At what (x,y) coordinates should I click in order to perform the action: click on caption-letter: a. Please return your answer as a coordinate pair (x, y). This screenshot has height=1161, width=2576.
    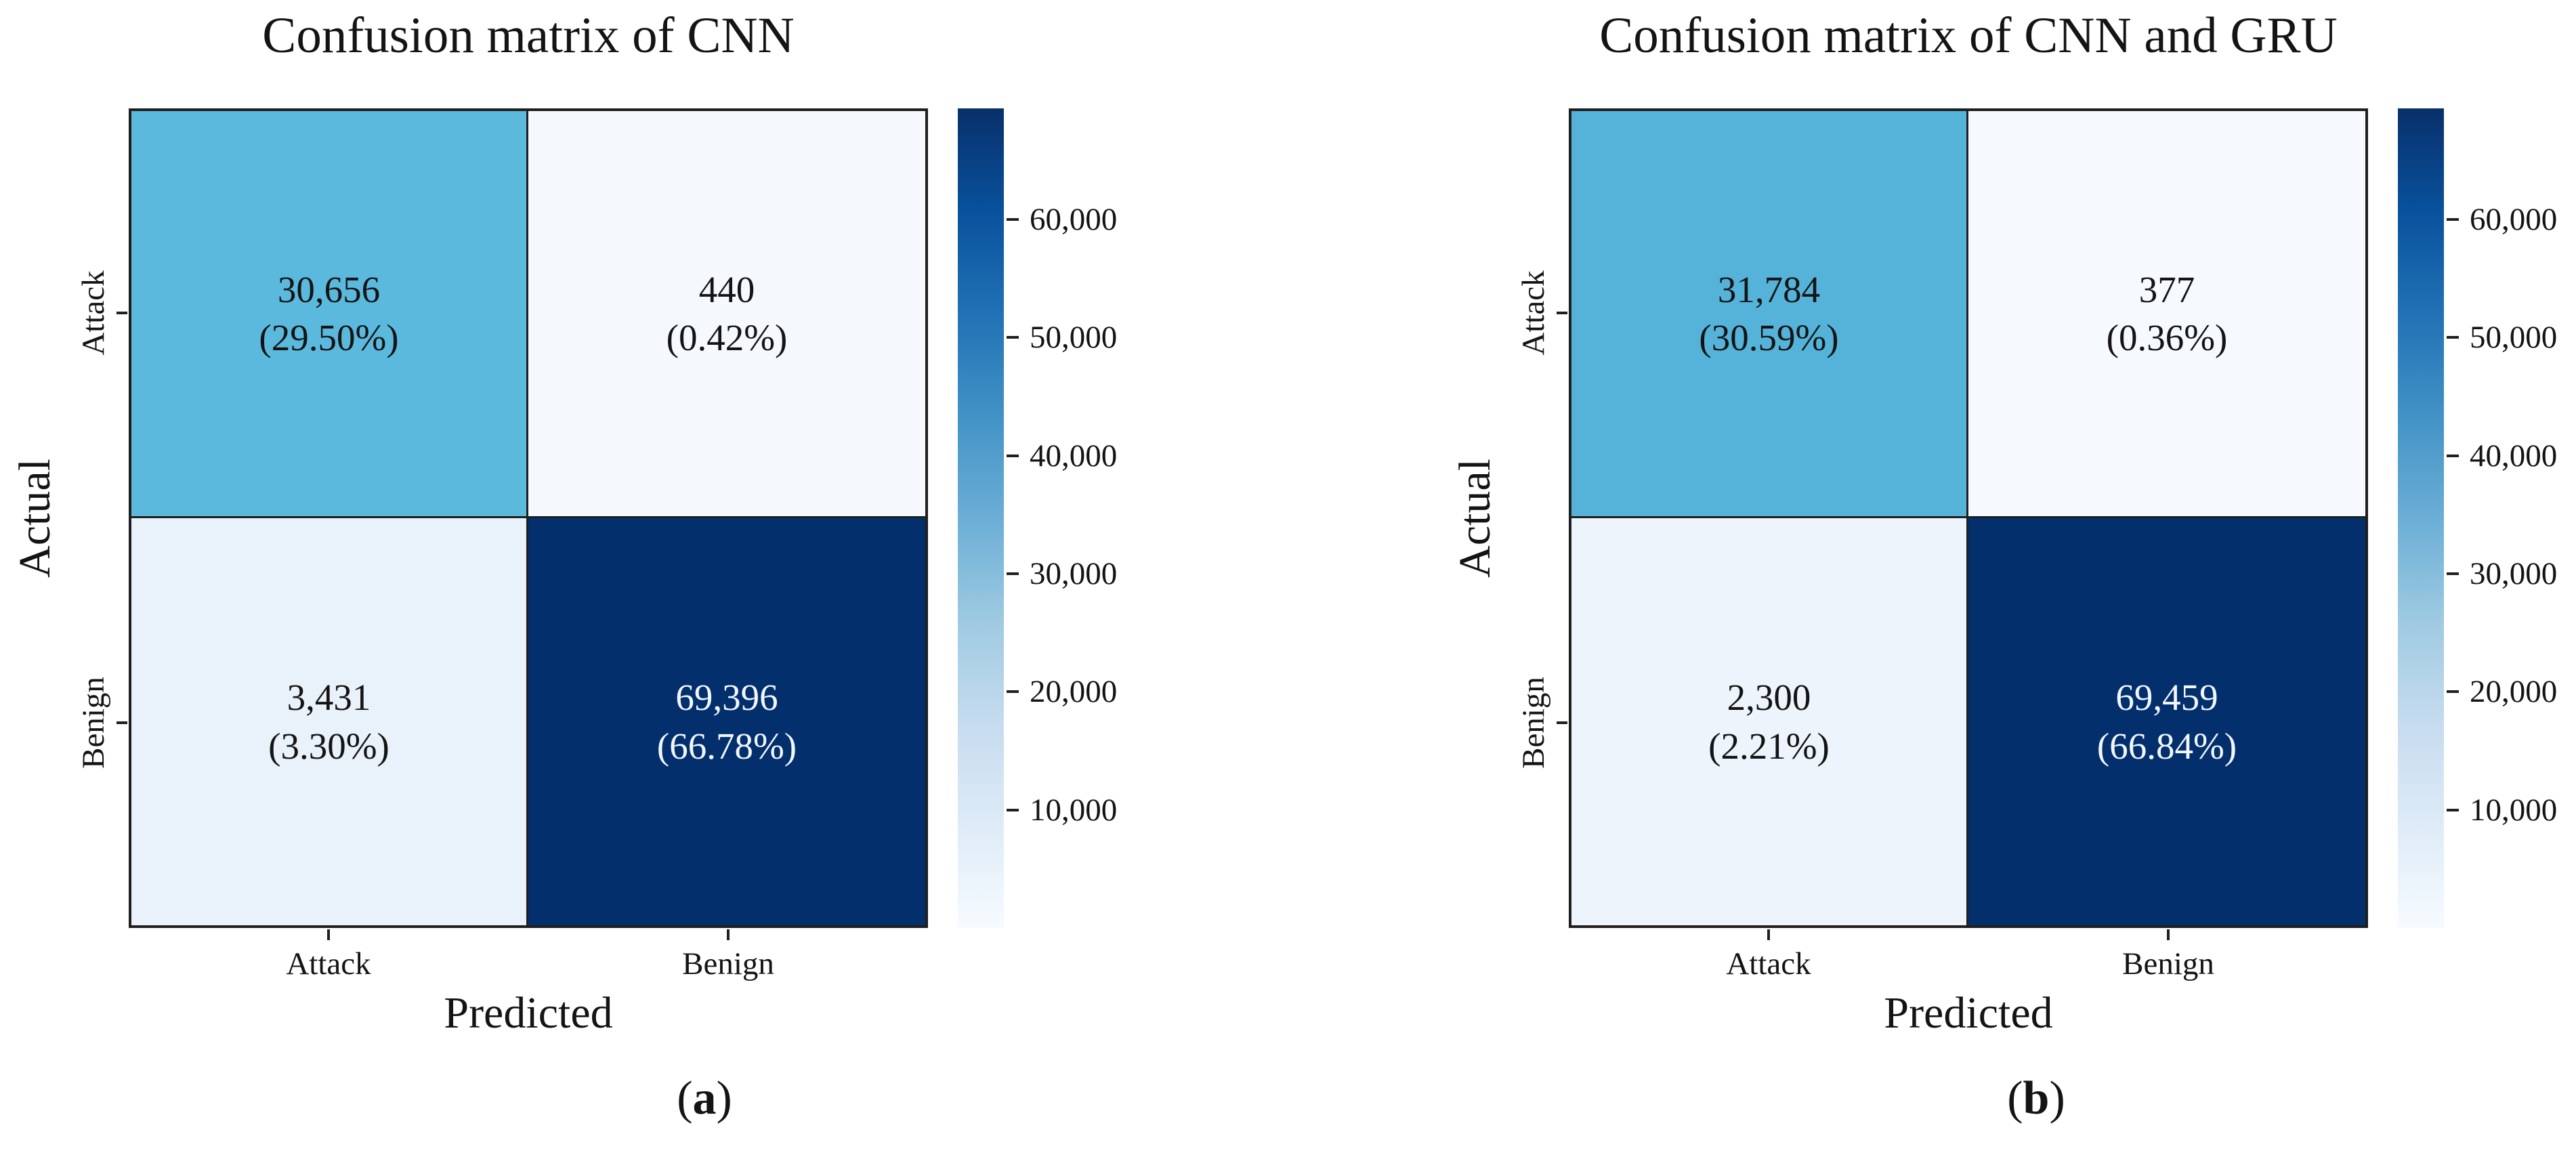
    Looking at the image, I should click on (705, 1098).